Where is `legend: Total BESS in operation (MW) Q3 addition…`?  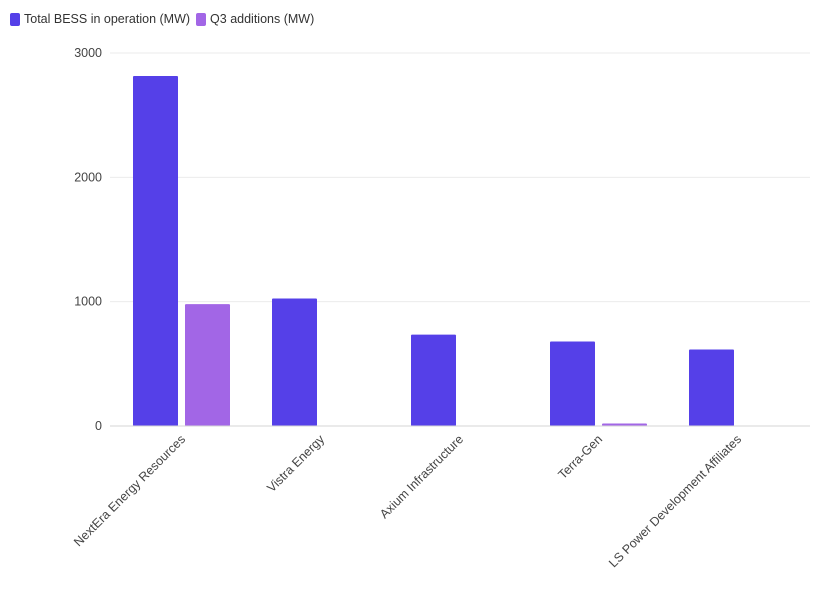
legend: Total BESS in operation (MW) Q3 addition… is located at coordinates (162, 19).